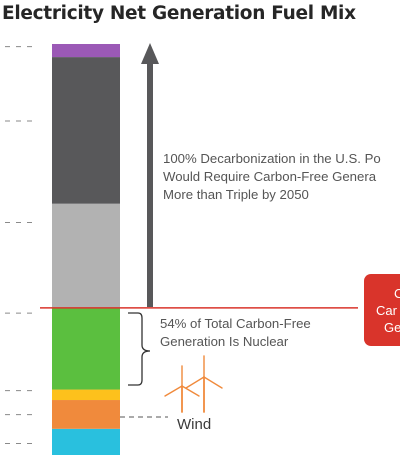  Describe the element at coordinates (387, 310) in the screenshot. I see `callout-line-2: Car` at that location.